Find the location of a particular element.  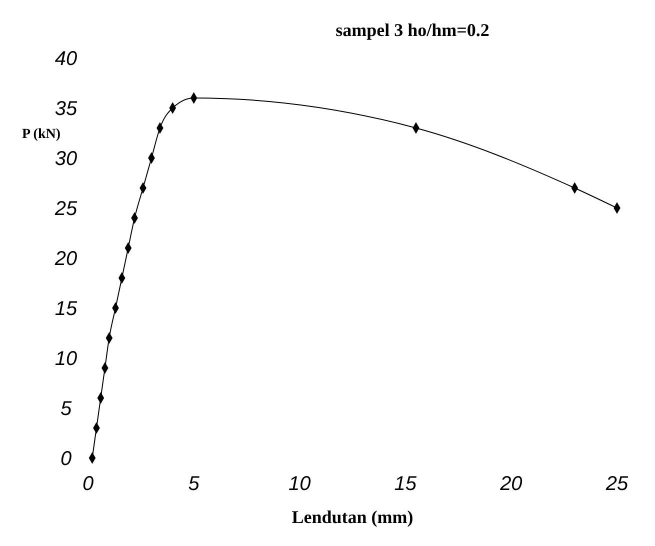

y-tick-label: 30 is located at coordinates (66, 159).